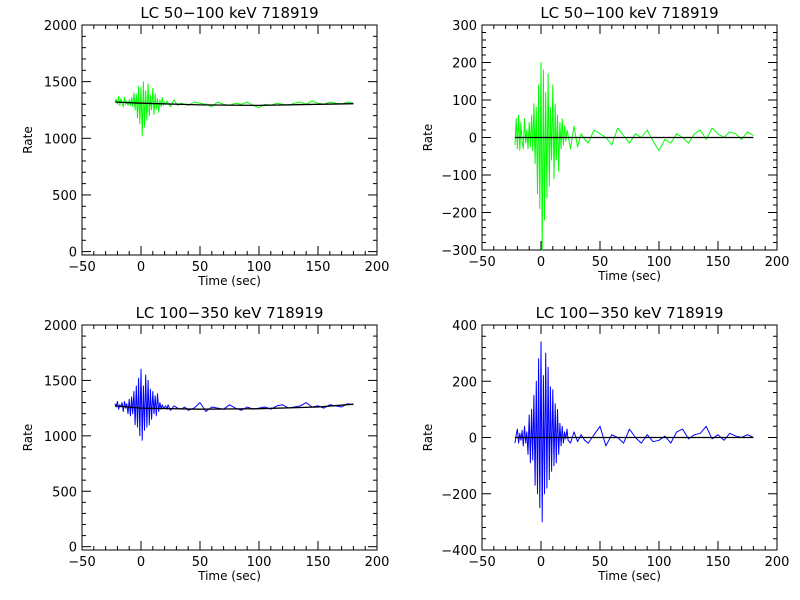 The width and height of the screenshot is (800, 600). I want to click on y-tick-label: 300, so click(464, 26).